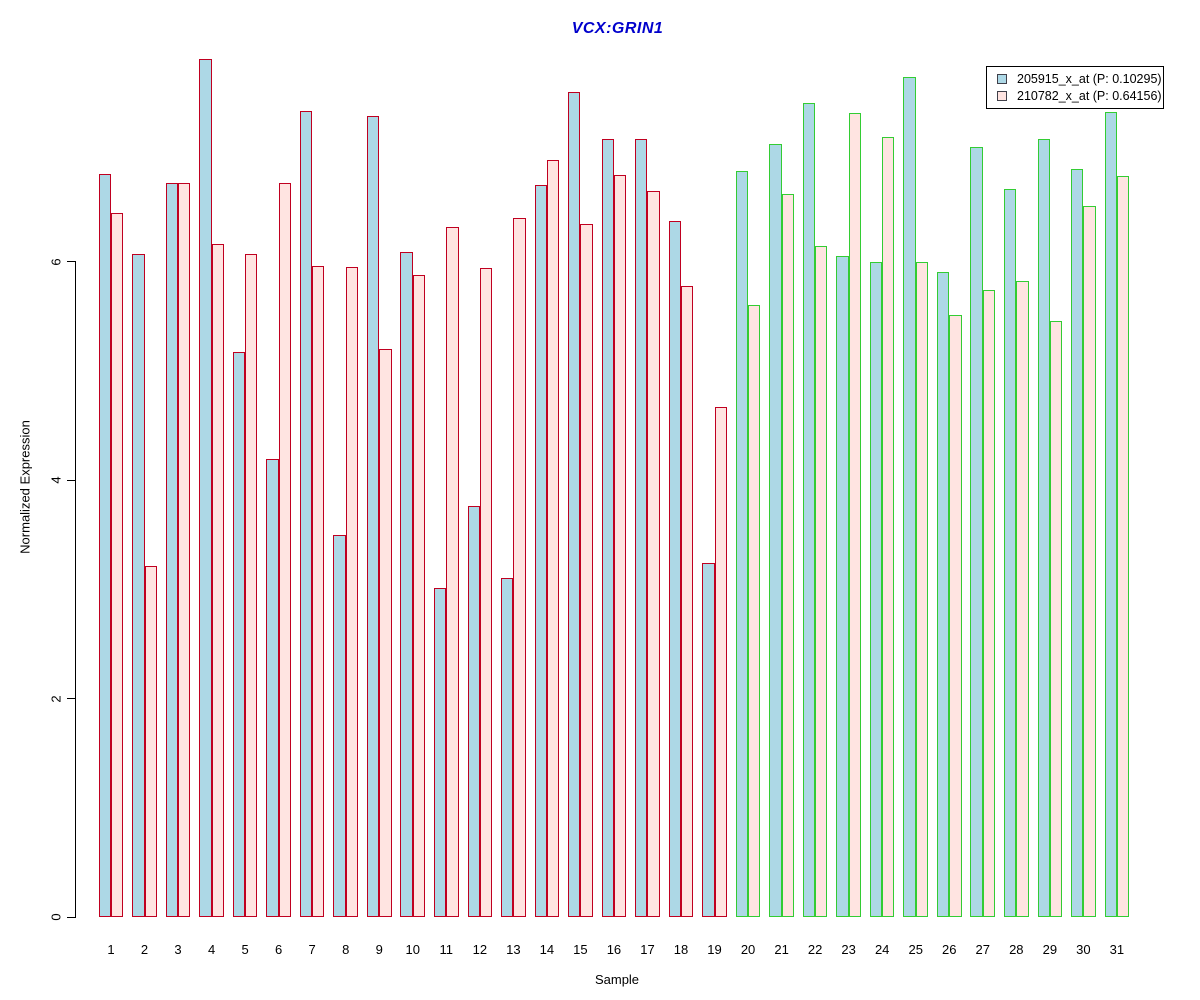  Describe the element at coordinates (617, 979) in the screenshot. I see `x-axis-title: Sample` at that location.